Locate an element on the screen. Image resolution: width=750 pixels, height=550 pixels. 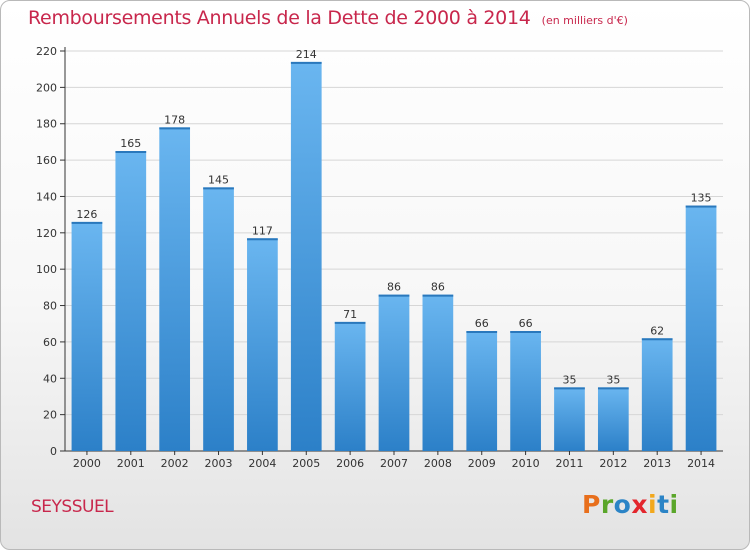
x-tick-label: 2006 is located at coordinates (350, 463).